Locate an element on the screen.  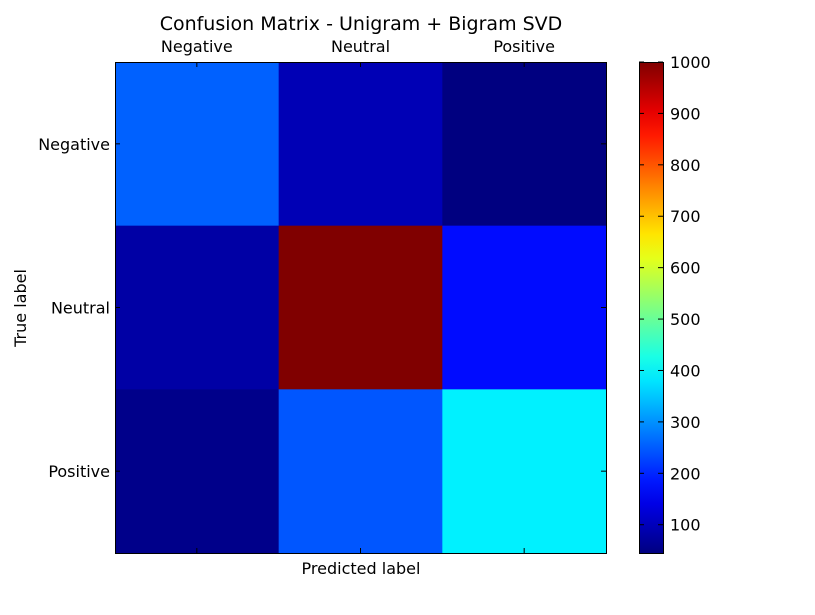
x-tick-labels: Negative Neutral Positive is located at coordinates (358, 46).